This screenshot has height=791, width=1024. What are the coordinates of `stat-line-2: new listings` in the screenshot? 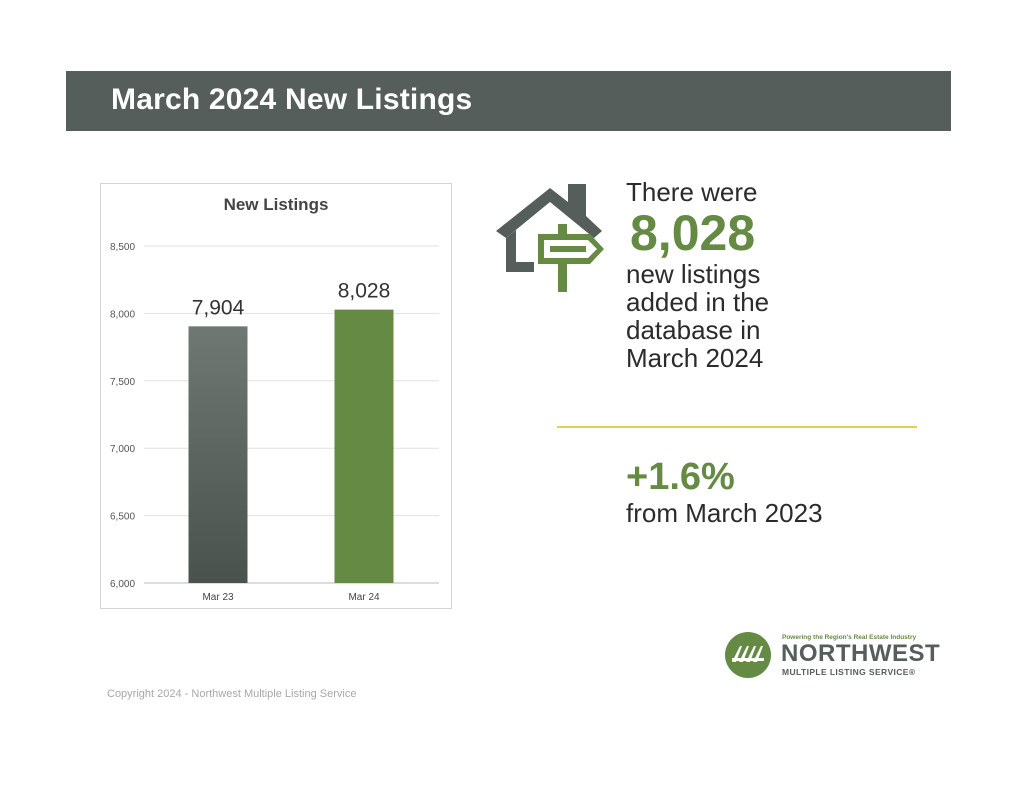 It's located at (693, 274).